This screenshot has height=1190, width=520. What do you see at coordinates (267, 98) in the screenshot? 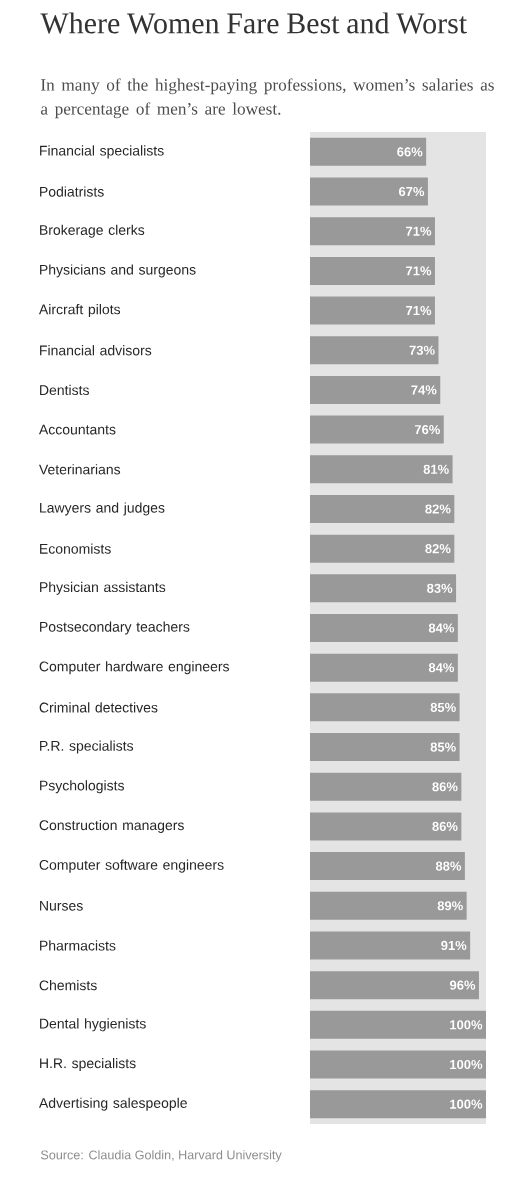
I see `chart-subtitle: In many of the highest-paying professions, women’s salaries as a percentage of men’s are lowest.` at bounding box center [267, 98].